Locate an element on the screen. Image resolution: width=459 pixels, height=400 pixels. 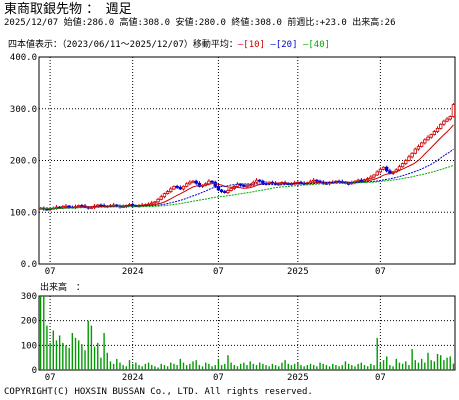
price-y-tick-label: 0.0 is located at coordinates (29, 265).